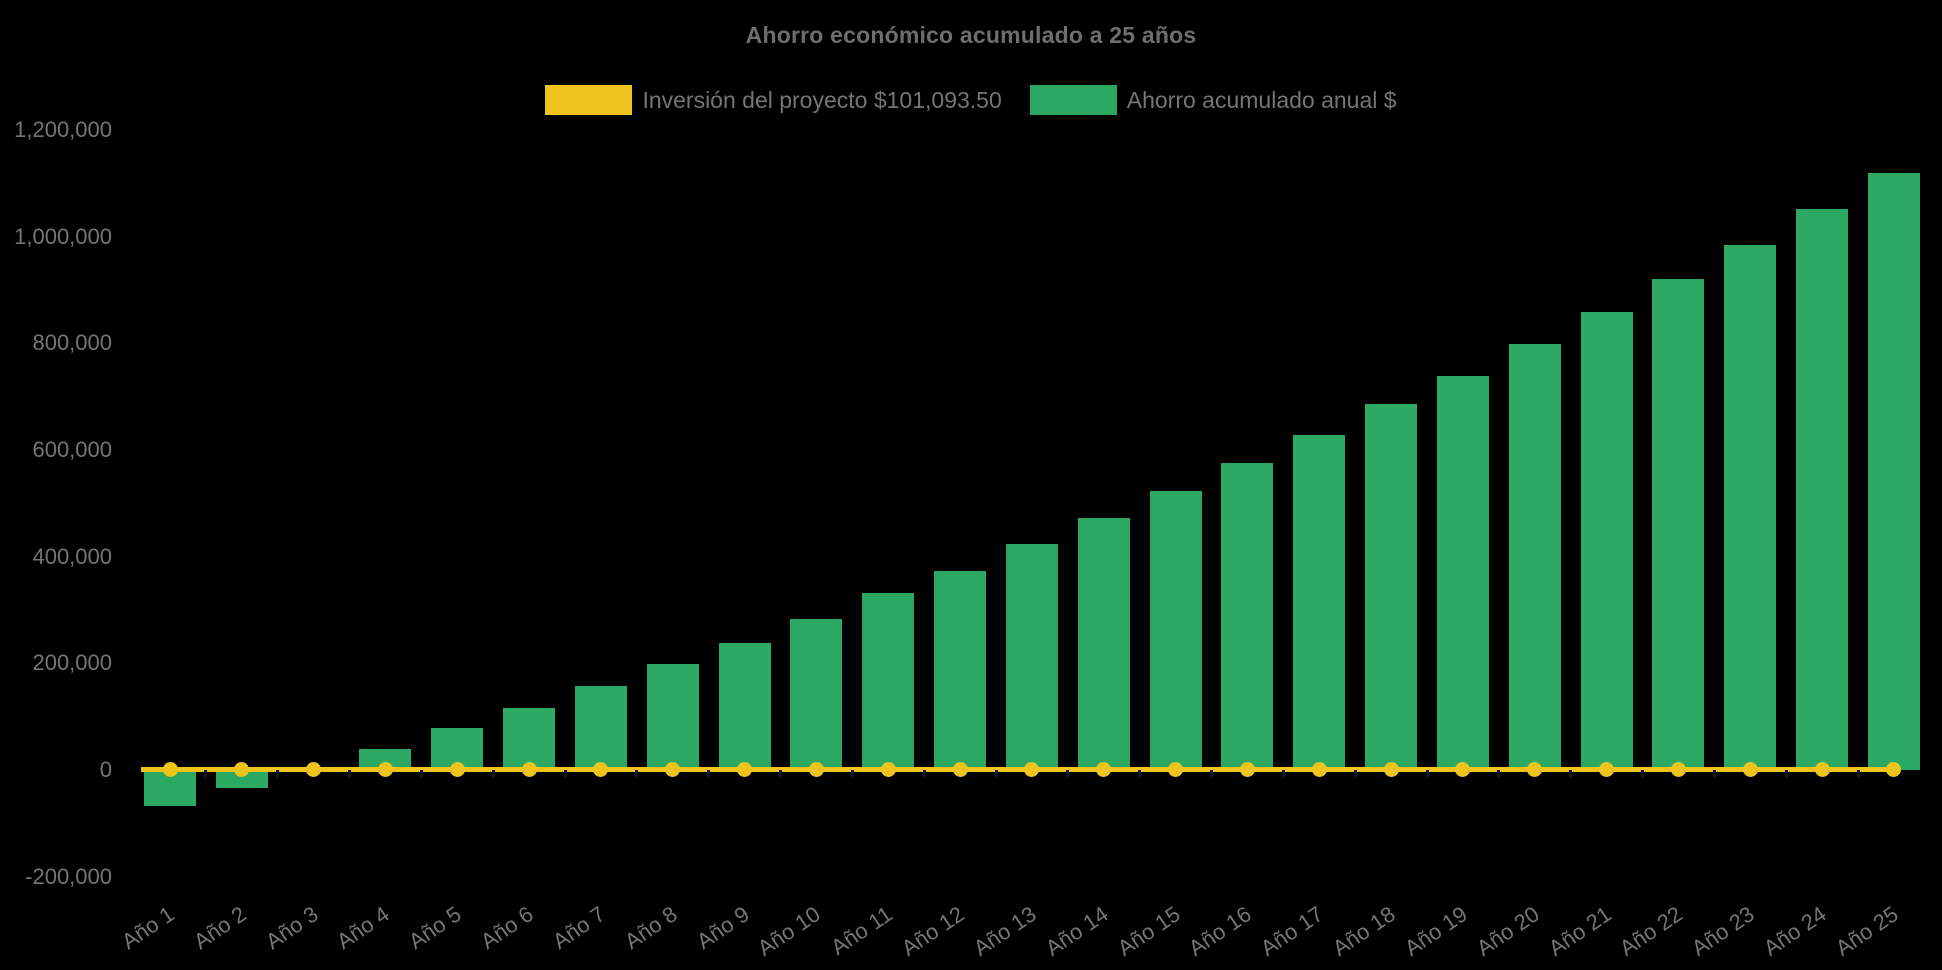 This screenshot has width=1942, height=970. Describe the element at coordinates (63, 129) in the screenshot. I see `y-axis-label: 1,200,000` at that location.